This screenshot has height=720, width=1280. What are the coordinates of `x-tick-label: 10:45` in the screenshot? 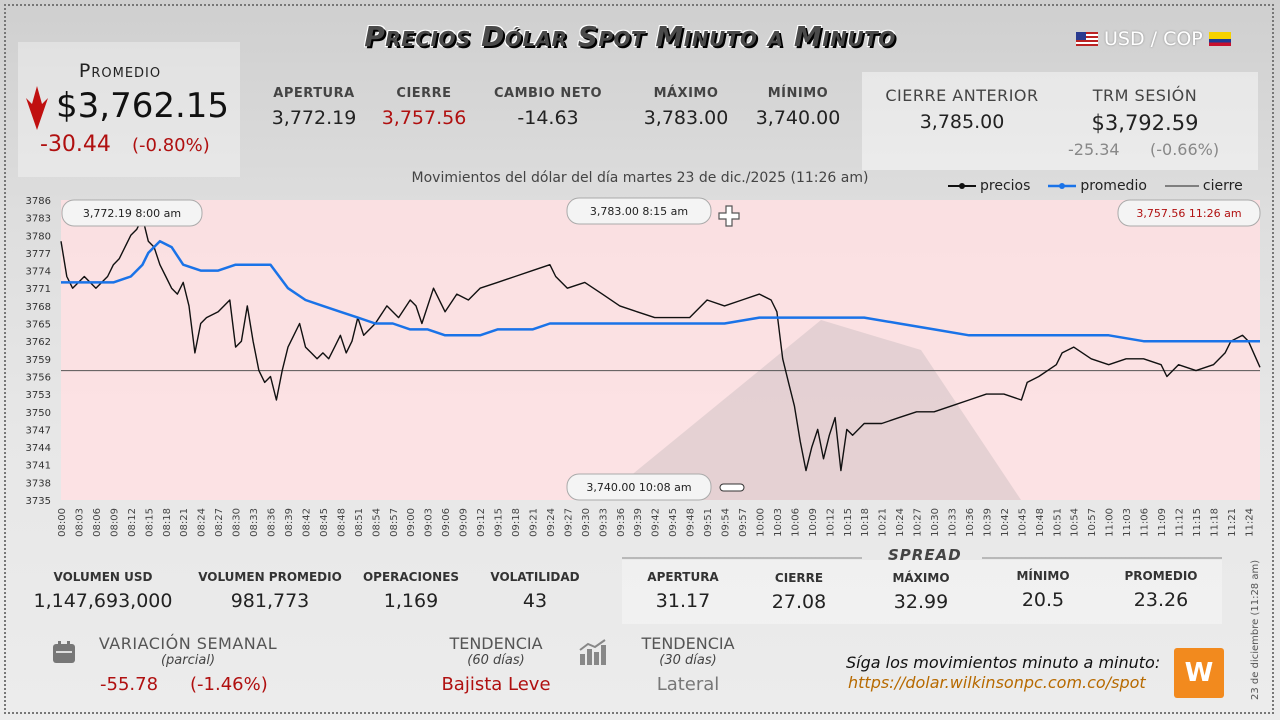 It's located at (1022, 522).